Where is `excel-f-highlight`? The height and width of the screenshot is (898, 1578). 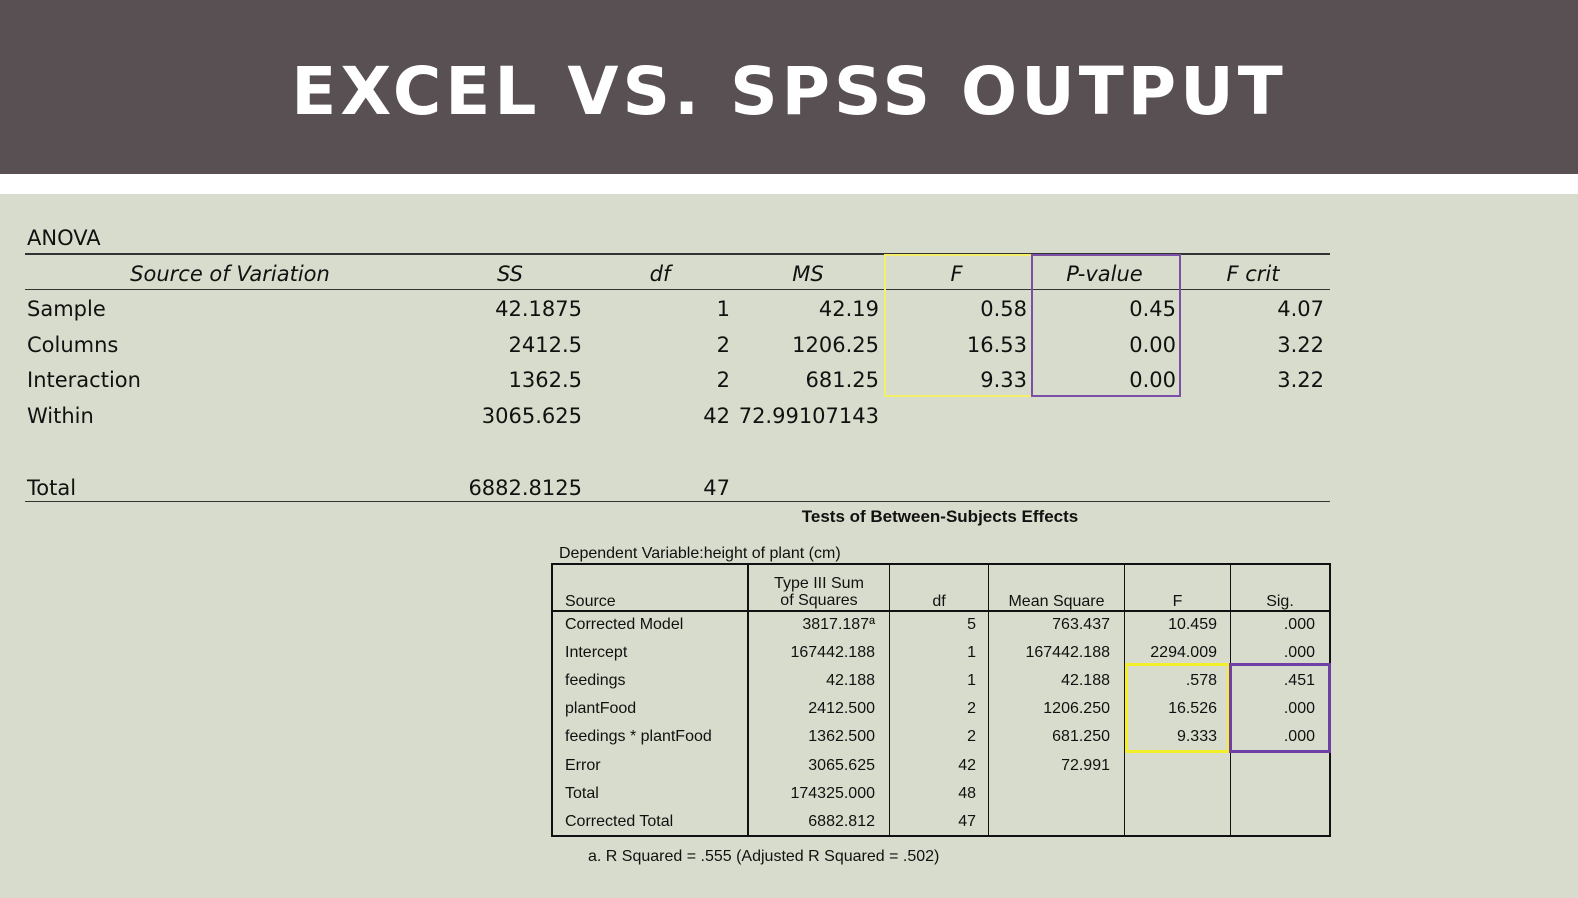
excel-f-highlight is located at coordinates (958, 325).